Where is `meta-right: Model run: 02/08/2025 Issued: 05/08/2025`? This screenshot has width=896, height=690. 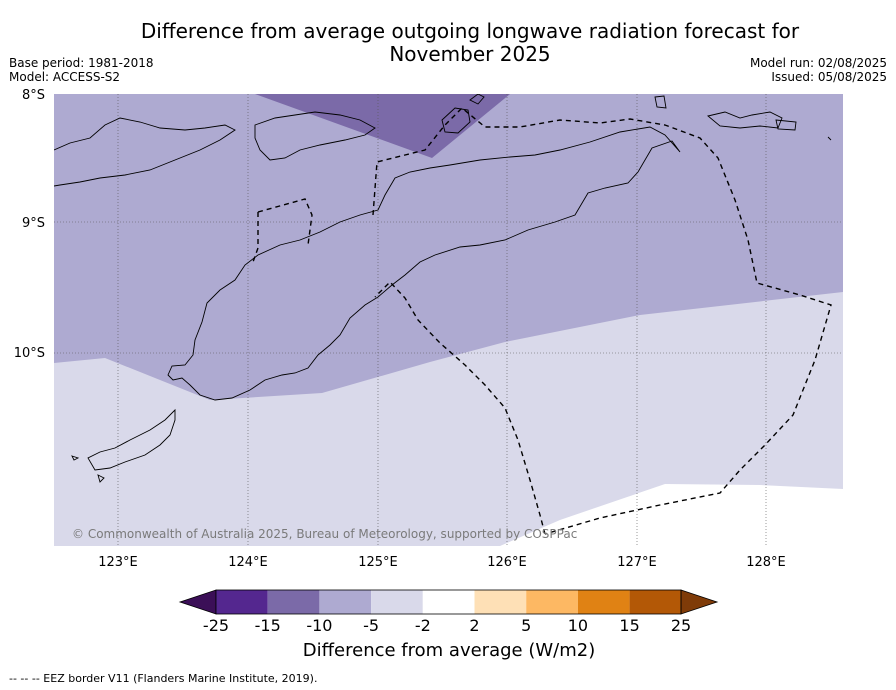 meta-right: Model run: 02/08/2025 Issued: 05/08/2025 is located at coordinates (818, 70).